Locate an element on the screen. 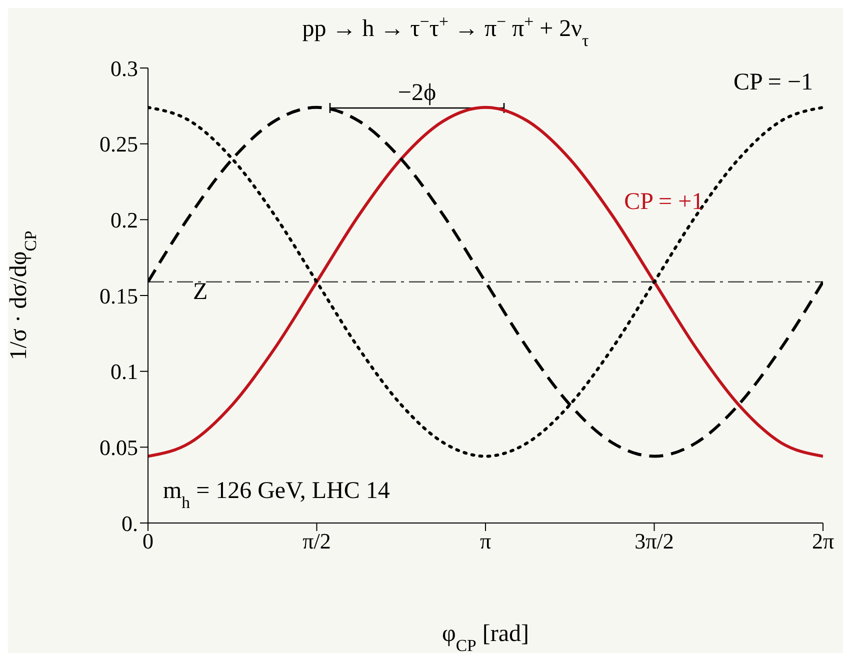  annotation: m$_{h}$ = 126 GeV, LHC 14 is located at coordinates (276, 495).